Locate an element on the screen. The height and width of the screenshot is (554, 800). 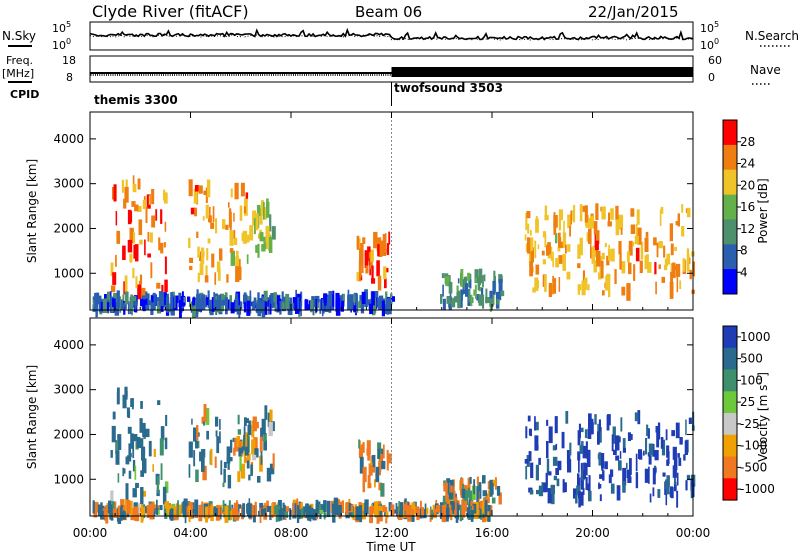
range-tick-label: 3000 is located at coordinates (68, 184).